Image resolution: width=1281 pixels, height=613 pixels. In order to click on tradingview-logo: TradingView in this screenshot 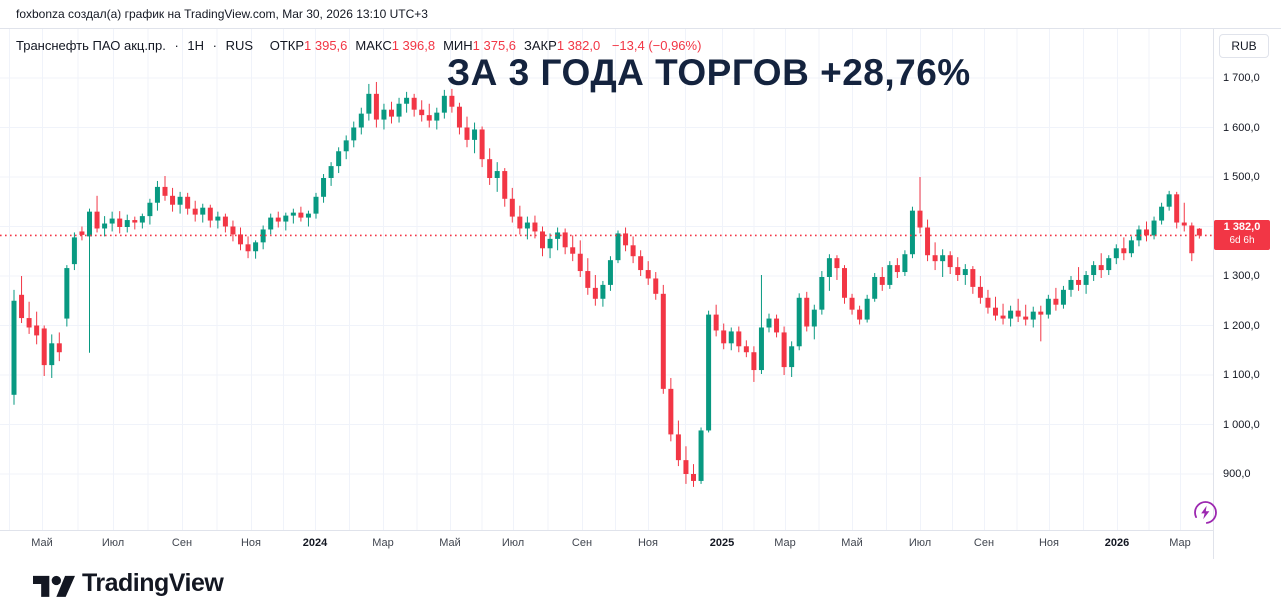, I will do `click(128, 583)`.